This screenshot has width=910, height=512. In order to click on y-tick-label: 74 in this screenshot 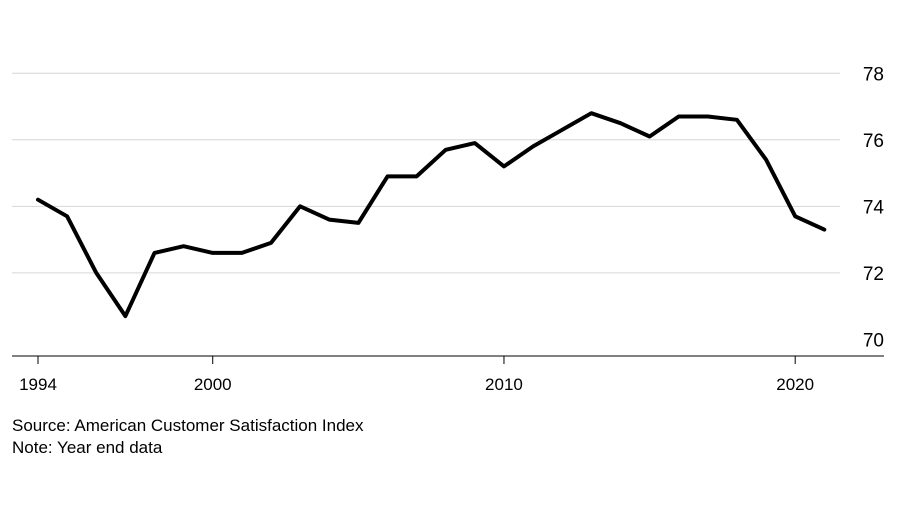, I will do `click(874, 207)`.